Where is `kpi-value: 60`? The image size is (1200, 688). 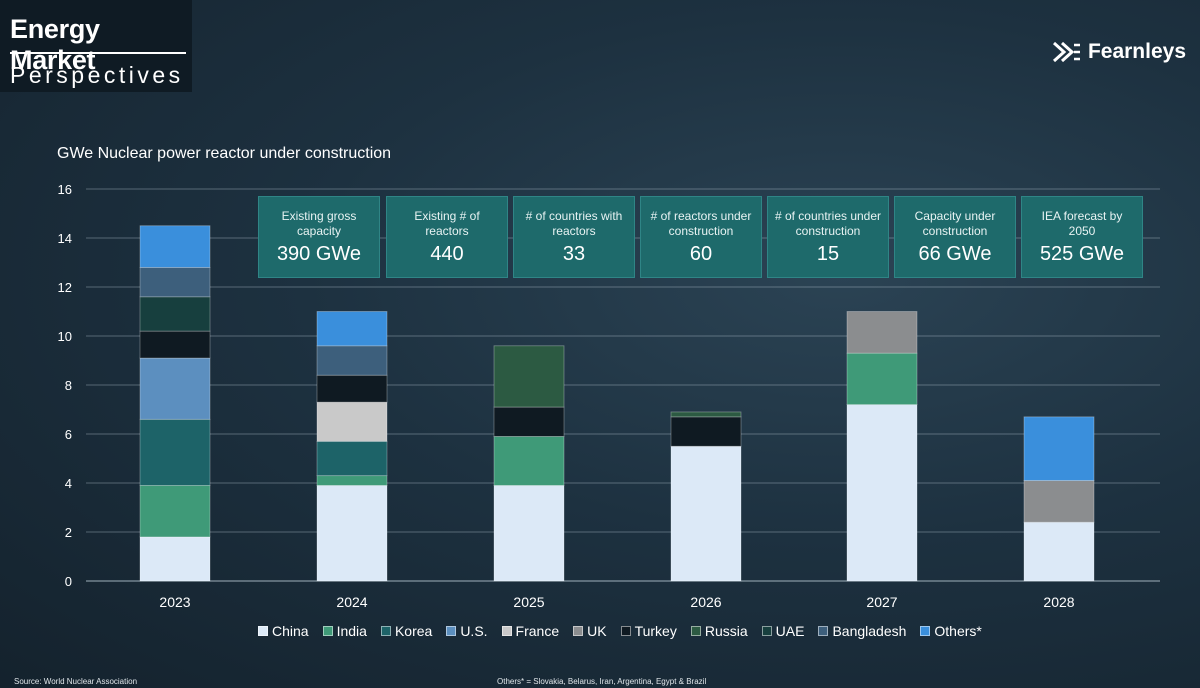
kpi-value: 60 is located at coordinates (701, 254).